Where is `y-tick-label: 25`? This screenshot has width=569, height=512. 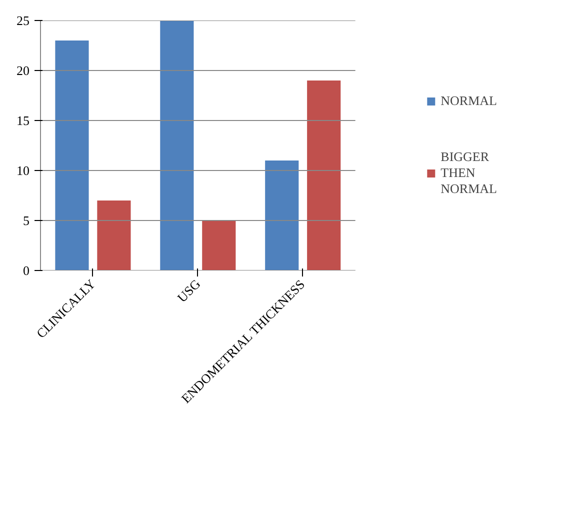 y-tick-label: 25 is located at coordinates (23, 20).